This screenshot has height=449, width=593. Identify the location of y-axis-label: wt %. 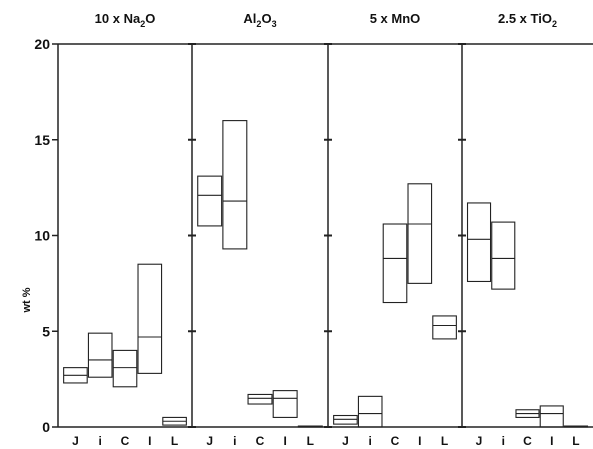
(27, 300).